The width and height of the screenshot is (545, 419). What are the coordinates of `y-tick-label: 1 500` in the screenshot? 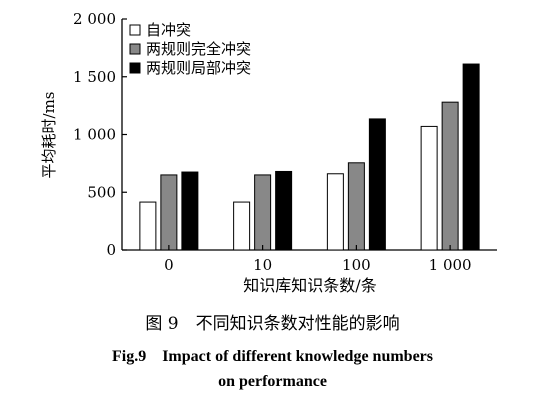 It's located at (94, 77).